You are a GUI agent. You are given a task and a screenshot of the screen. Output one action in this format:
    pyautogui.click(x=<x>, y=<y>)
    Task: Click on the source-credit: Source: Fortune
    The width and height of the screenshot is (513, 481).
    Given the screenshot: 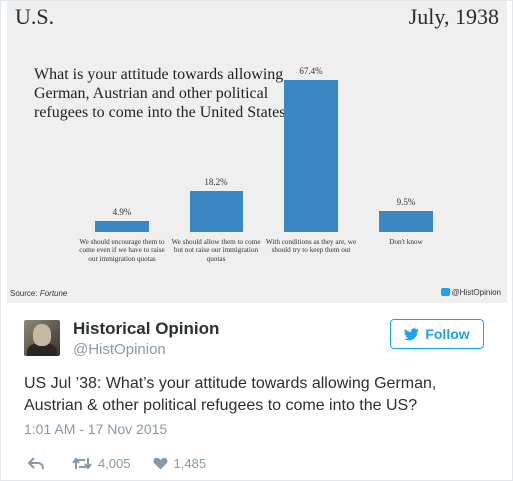 What is the action you would take?
    pyautogui.click(x=38, y=293)
    